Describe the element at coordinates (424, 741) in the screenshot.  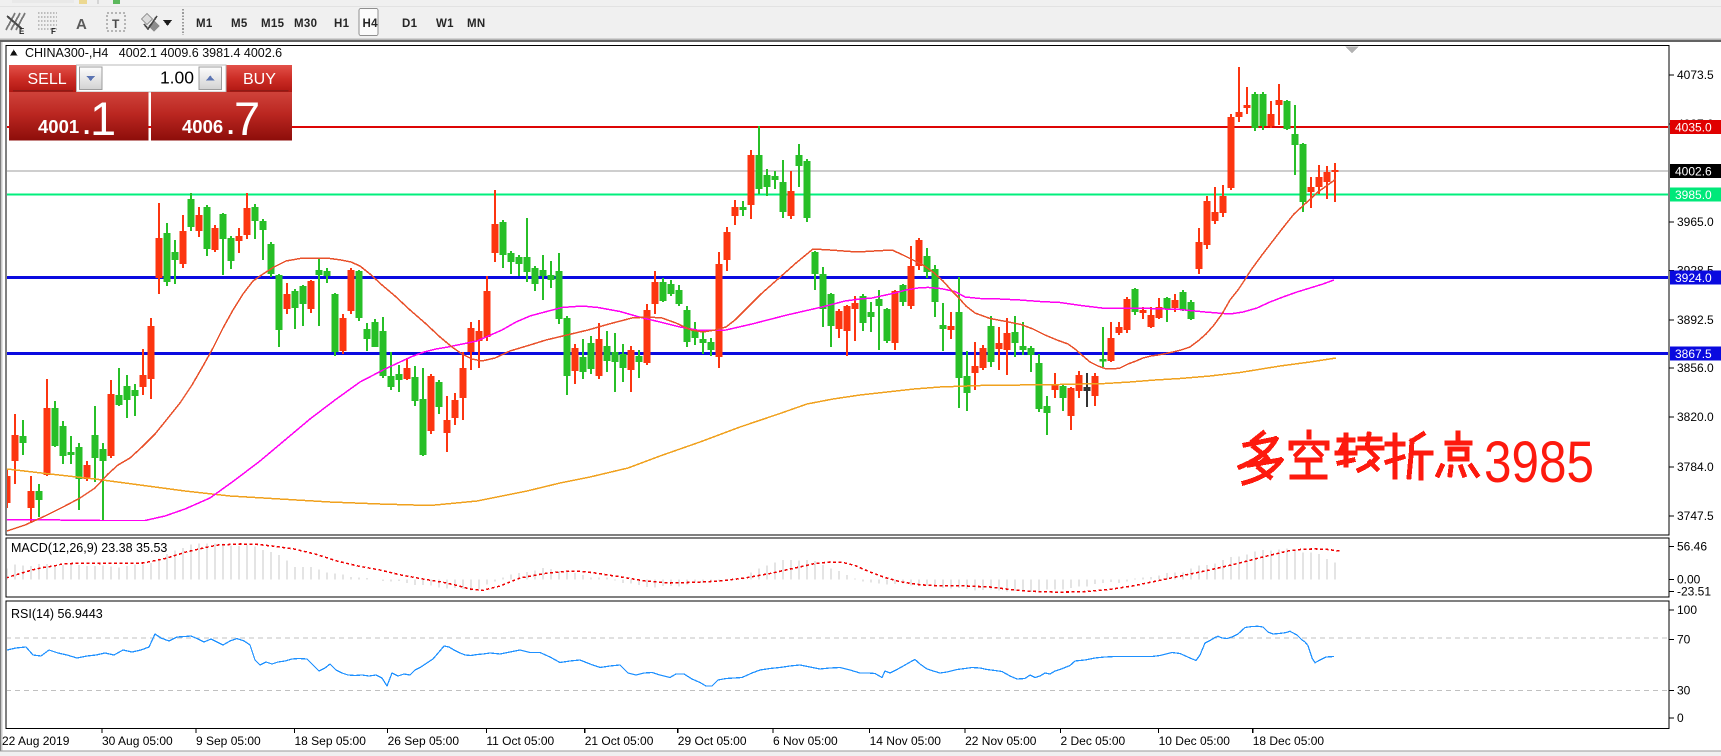
I see `svg-text: 26 Sep 05:00` at that location.